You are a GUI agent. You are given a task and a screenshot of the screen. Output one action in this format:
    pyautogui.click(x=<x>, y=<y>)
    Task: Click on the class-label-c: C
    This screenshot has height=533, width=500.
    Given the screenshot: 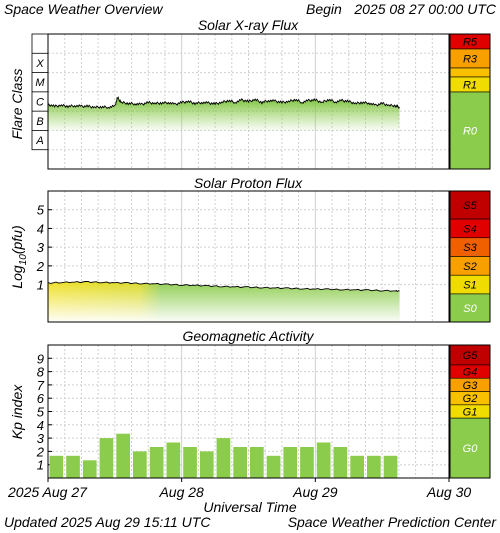 What is the action you would take?
    pyautogui.click(x=40, y=103)
    